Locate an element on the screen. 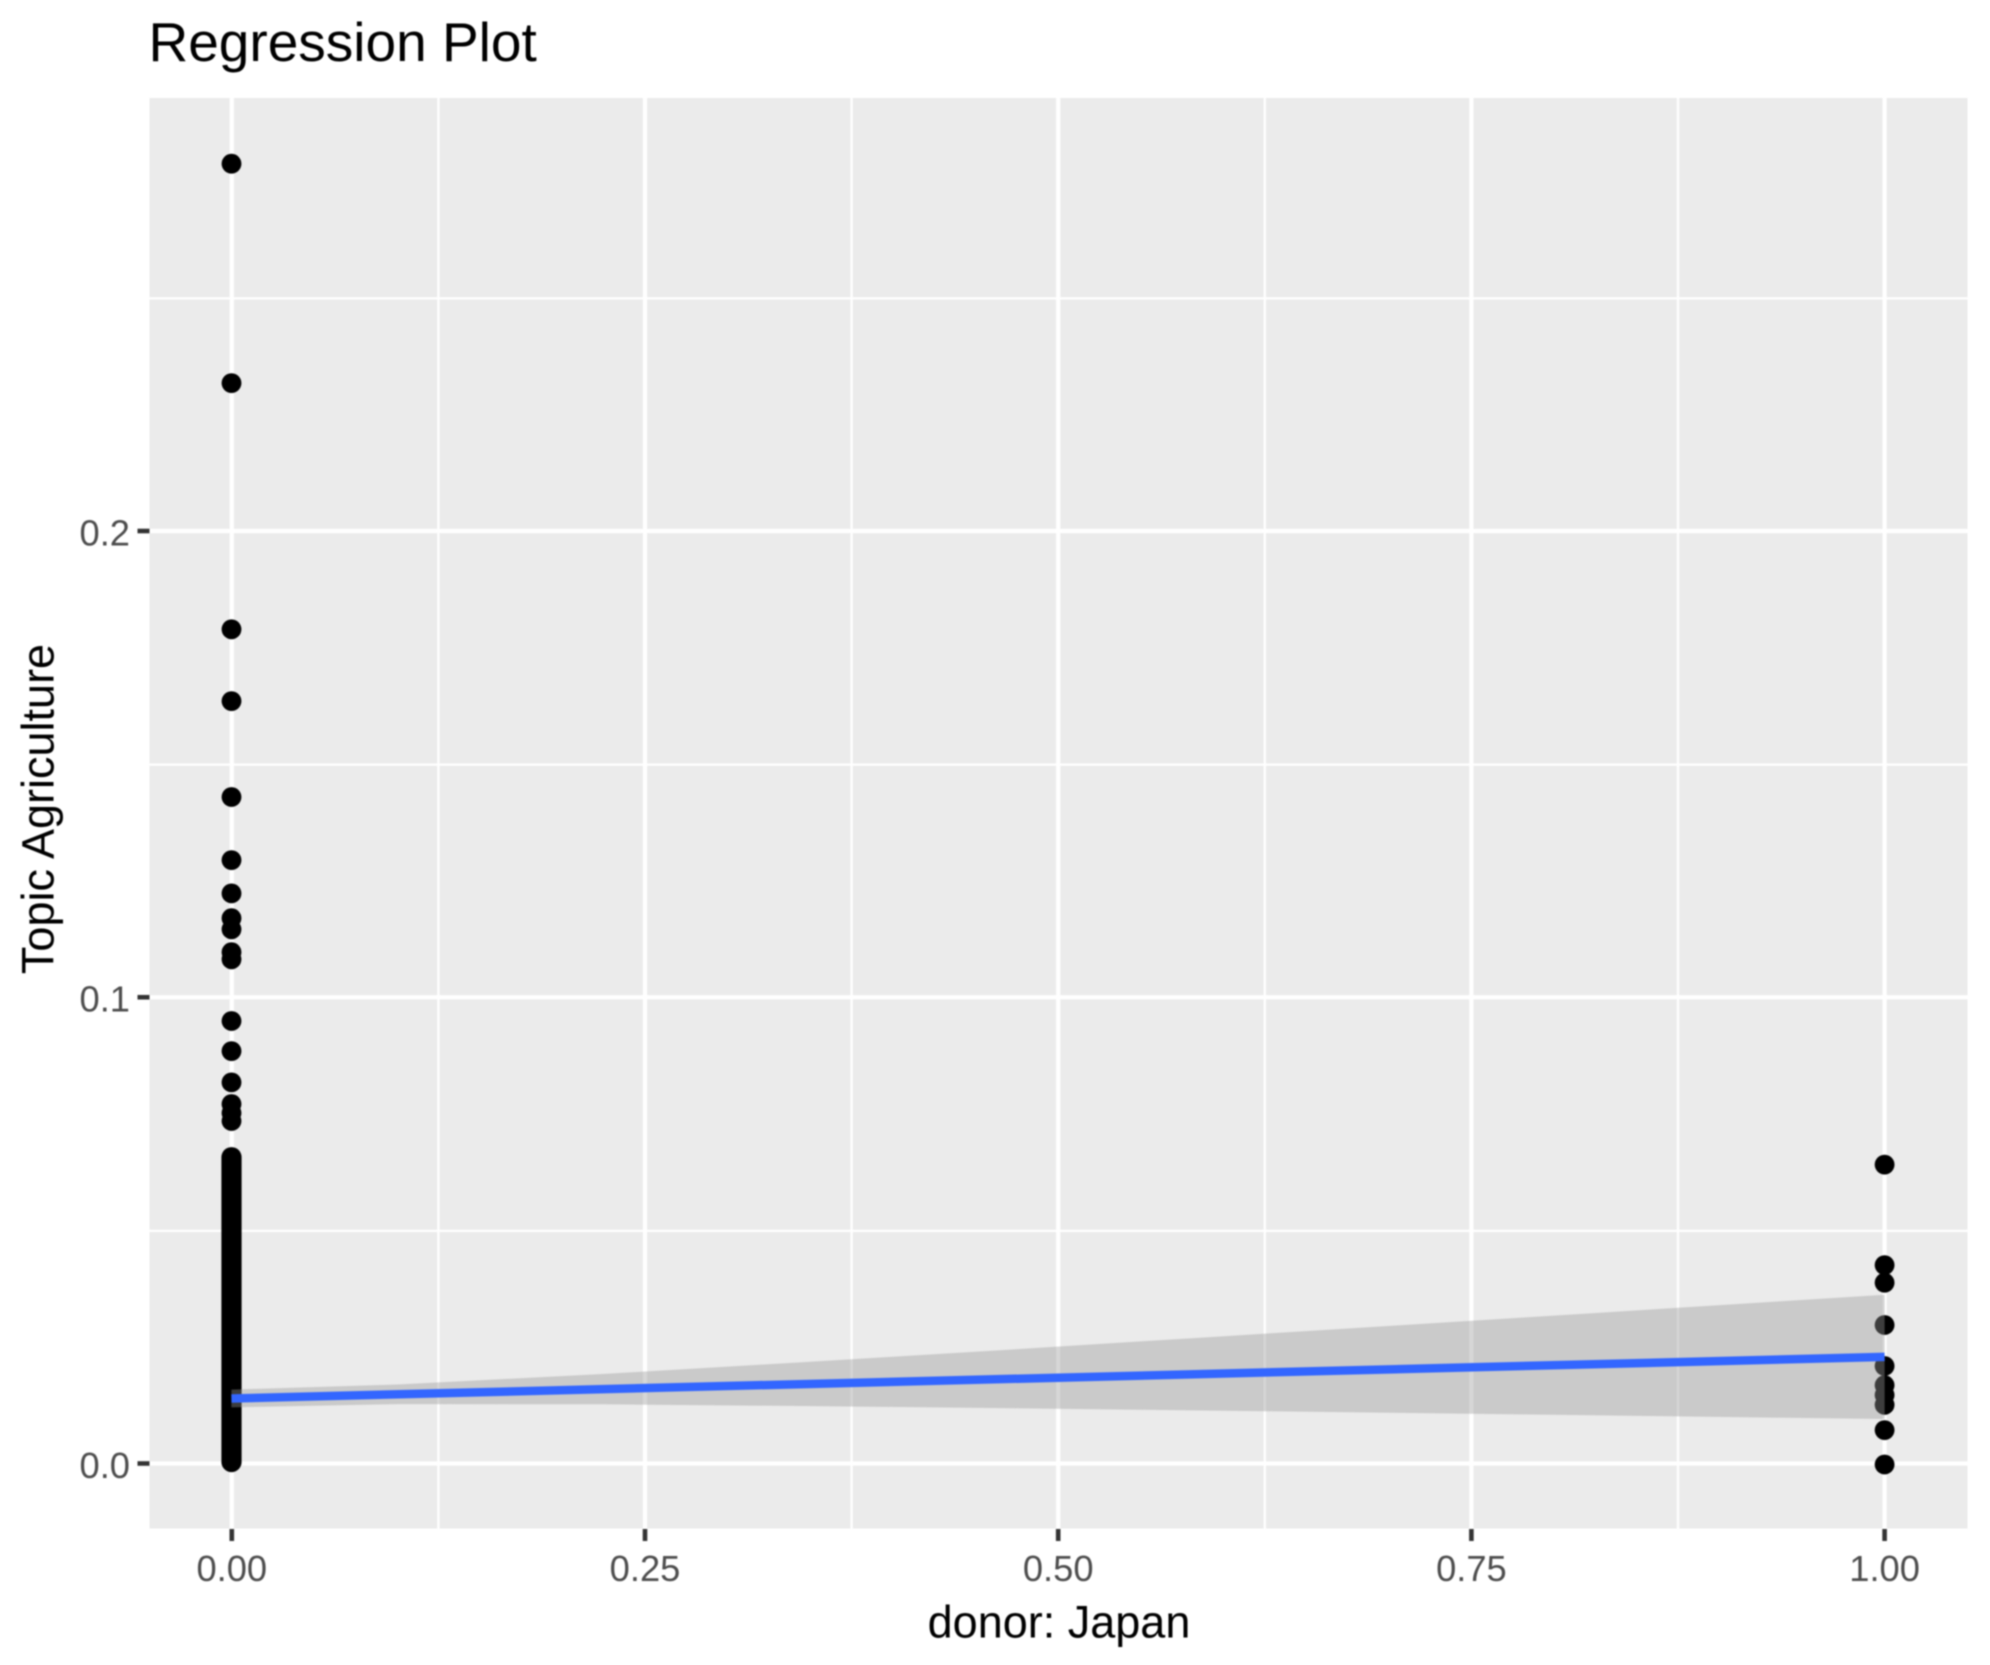 The width and height of the screenshot is (1990, 1665). svg-text: 0.2 is located at coordinates (105, 532).